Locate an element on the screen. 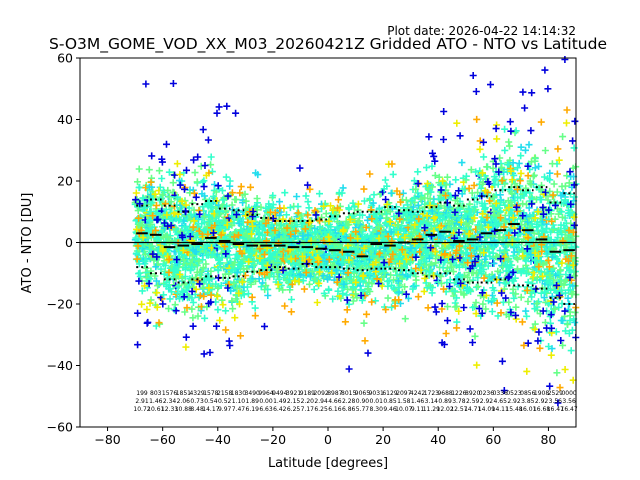  bin-stat-label: 2.92 is located at coordinates (542, 401).